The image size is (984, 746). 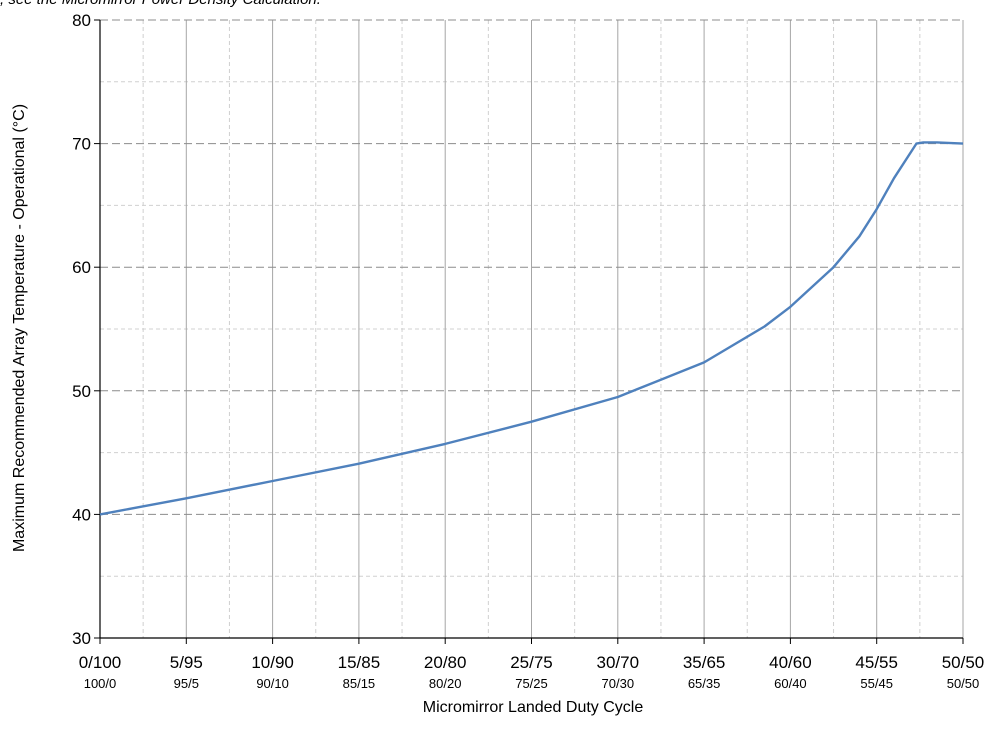 I want to click on x-tick-label-secondary: 100/0, so click(x=100, y=683).